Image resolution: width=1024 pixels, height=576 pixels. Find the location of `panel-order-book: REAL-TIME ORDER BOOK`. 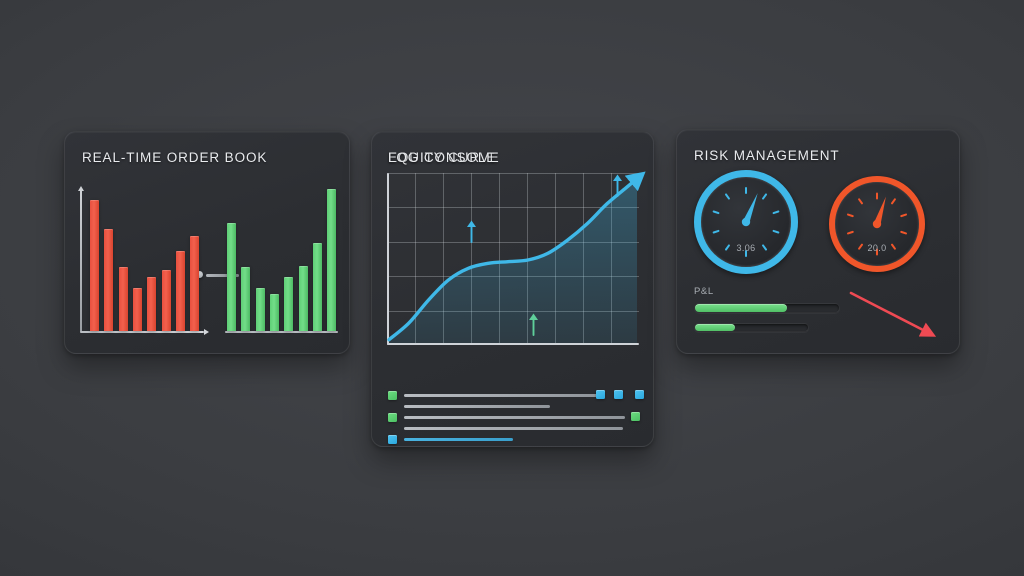

panel-order-book: REAL-TIME ORDER BOOK is located at coordinates (207, 242).